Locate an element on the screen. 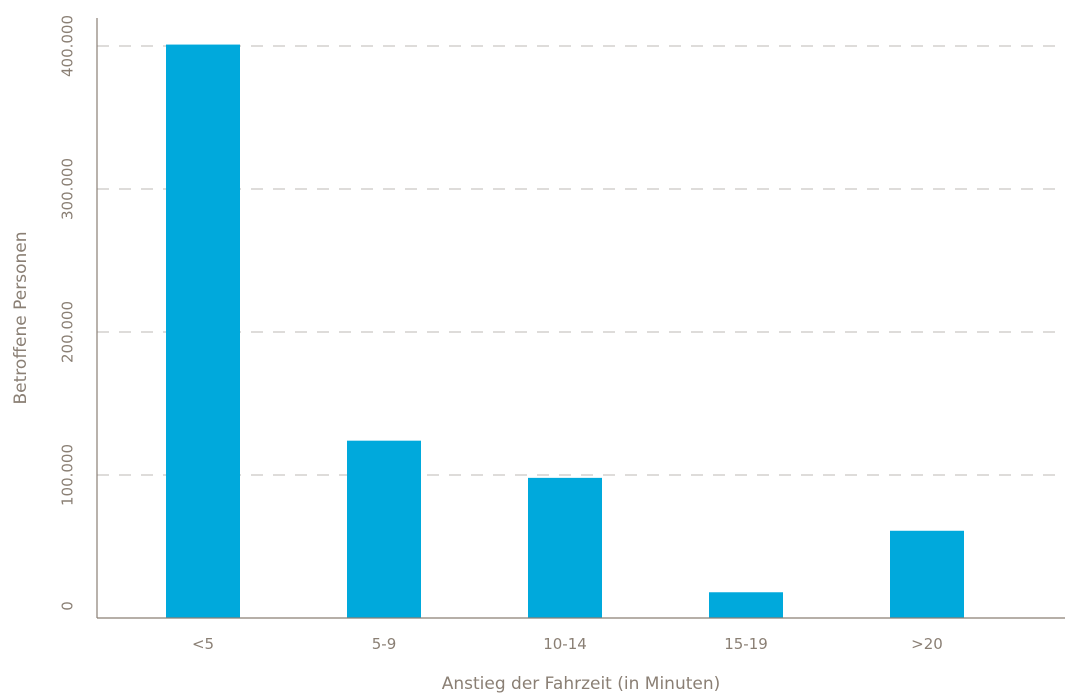 The height and width of the screenshot is (695, 1075). y-tick-label: 0 is located at coordinates (68, 606).